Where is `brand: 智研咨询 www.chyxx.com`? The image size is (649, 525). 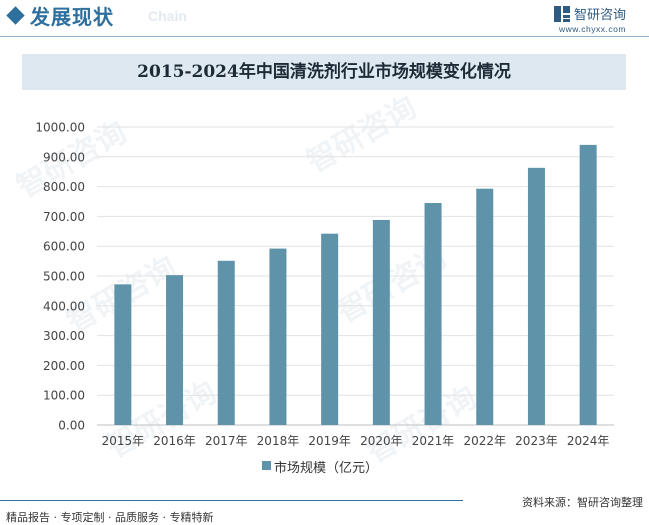
brand: 智研咨询 www.chyxx.com is located at coordinates (598, 19).